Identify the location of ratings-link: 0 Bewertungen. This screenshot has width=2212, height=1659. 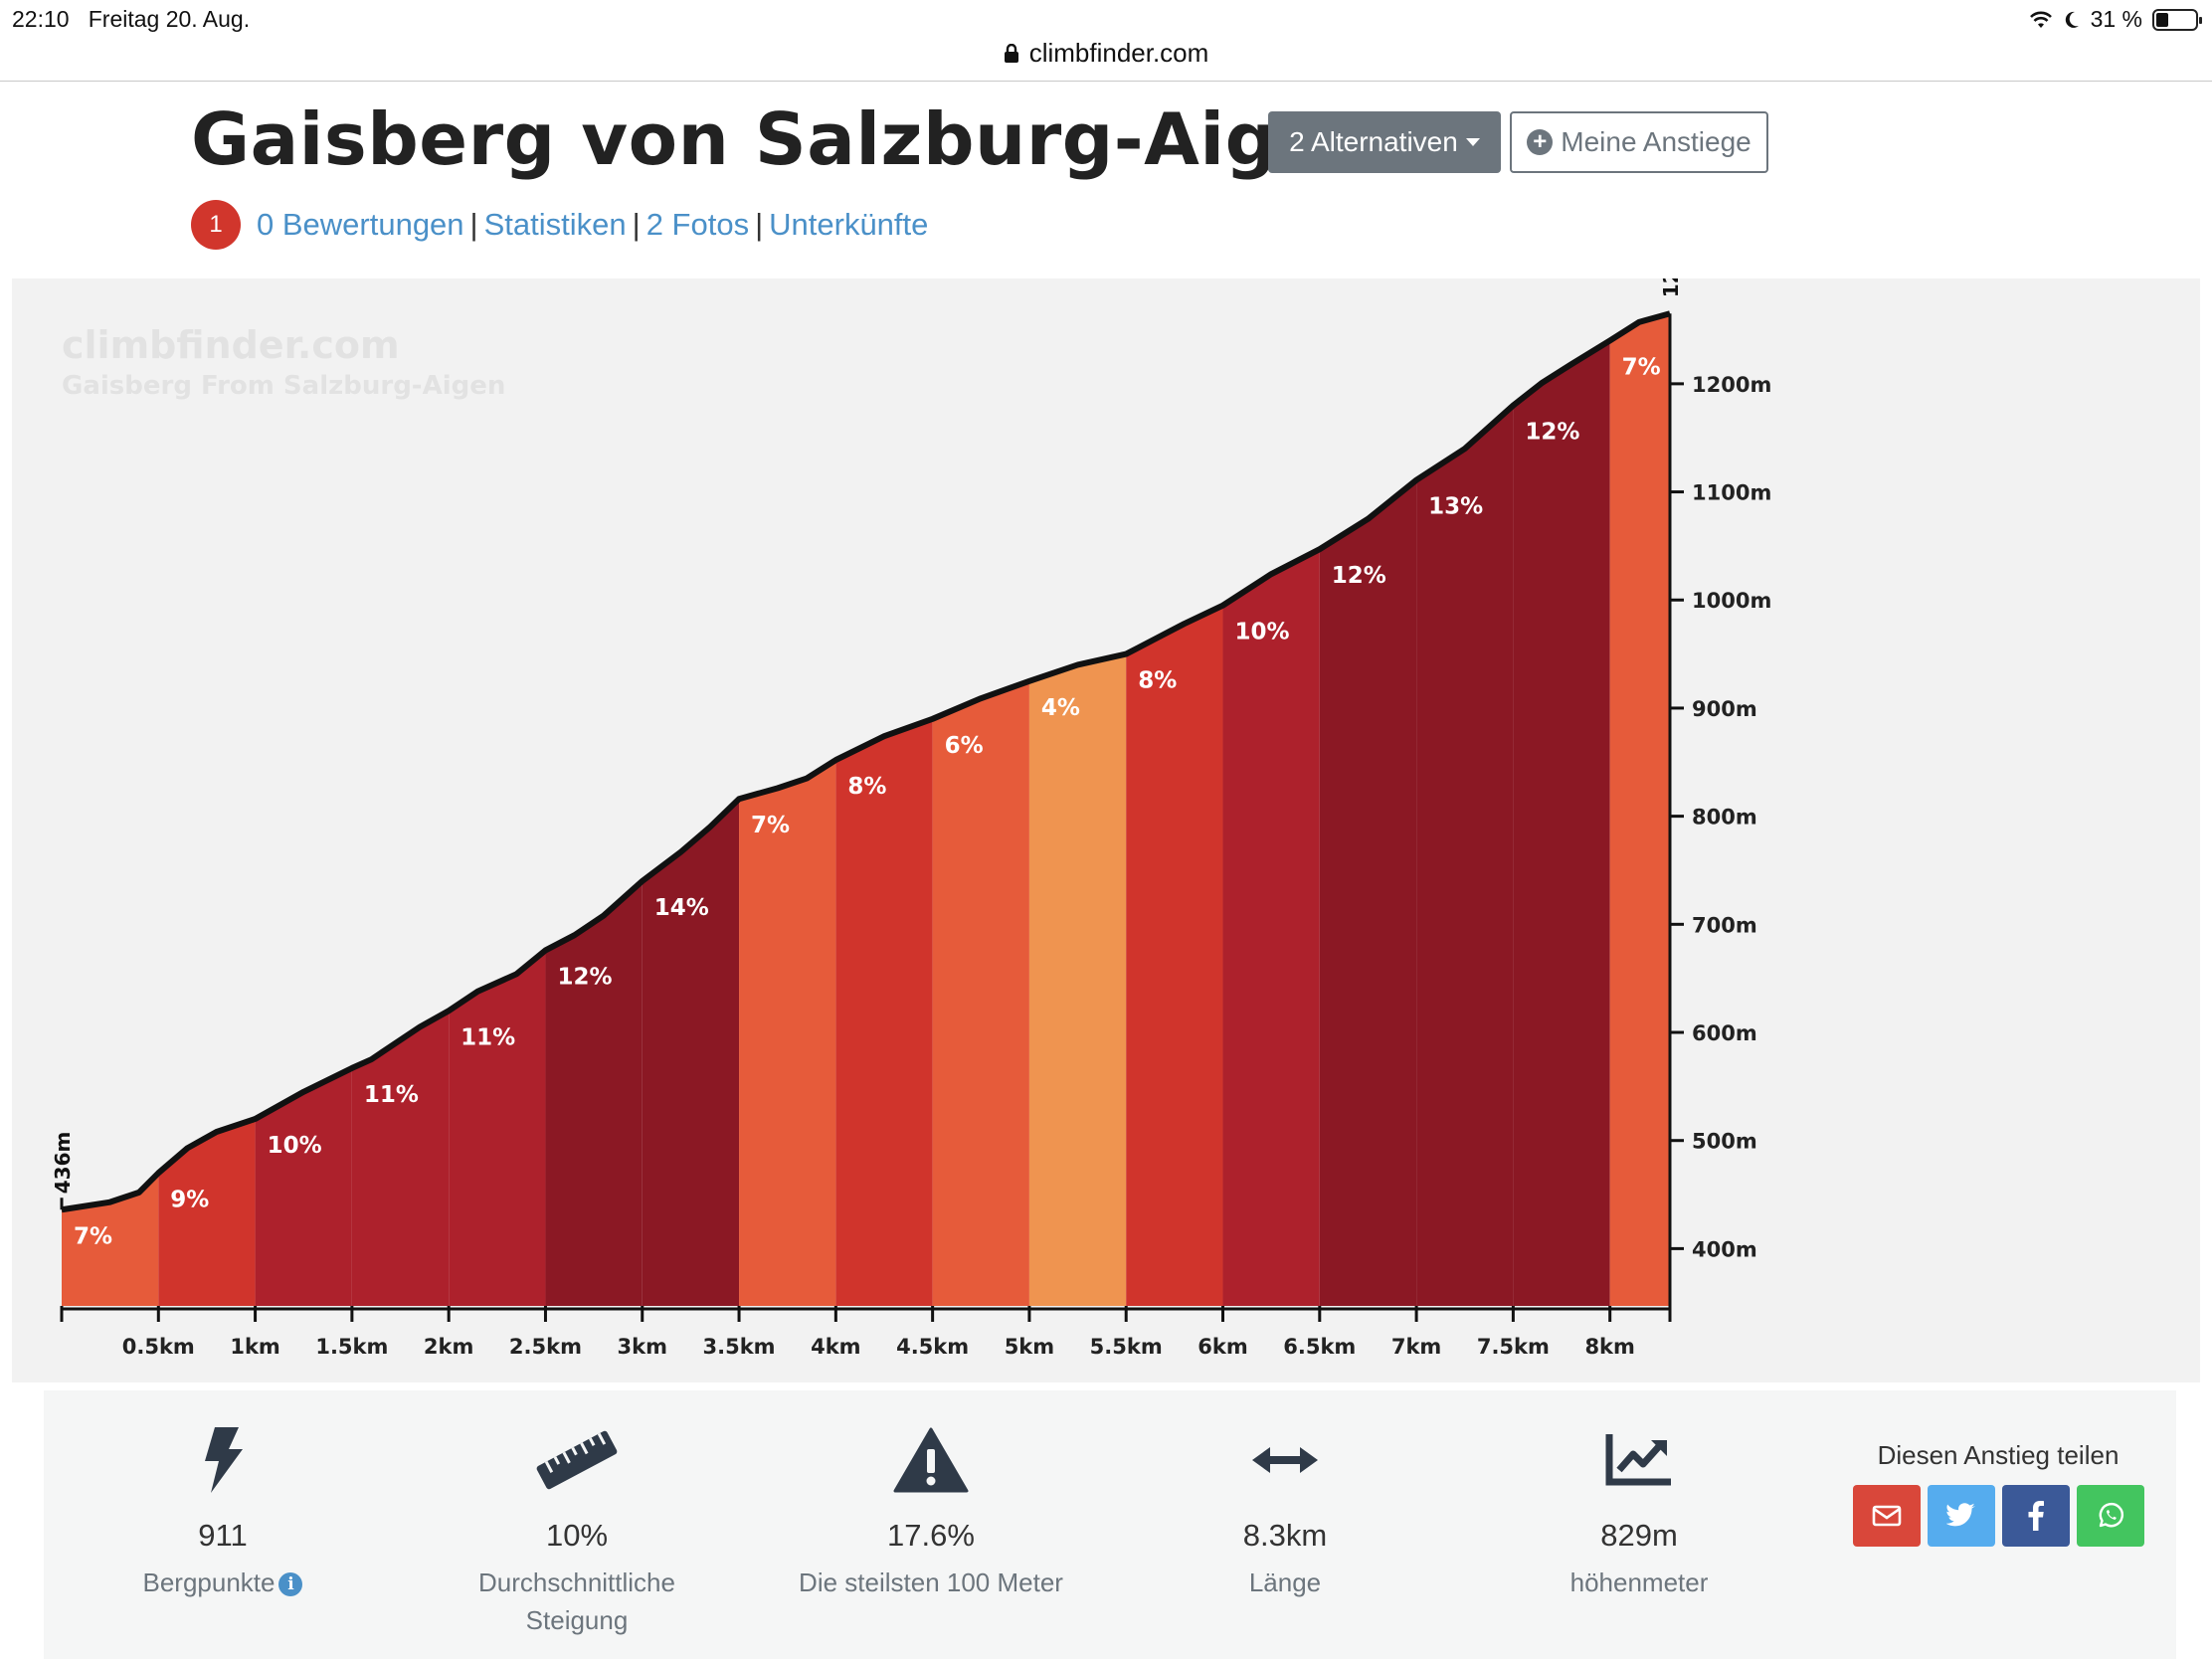
(360, 224).